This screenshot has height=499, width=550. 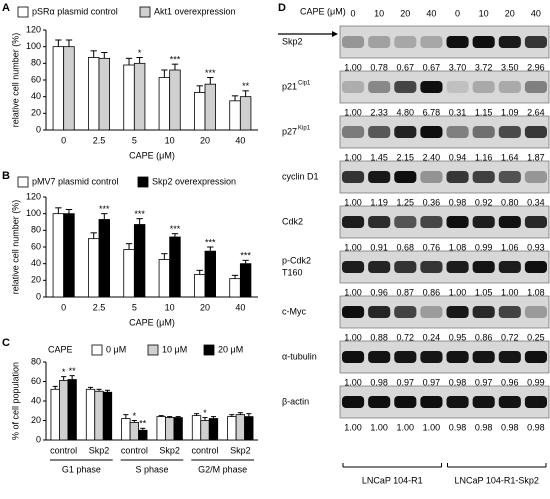 I want to click on legend-label: Akt1 overexpression, so click(x=195, y=11).